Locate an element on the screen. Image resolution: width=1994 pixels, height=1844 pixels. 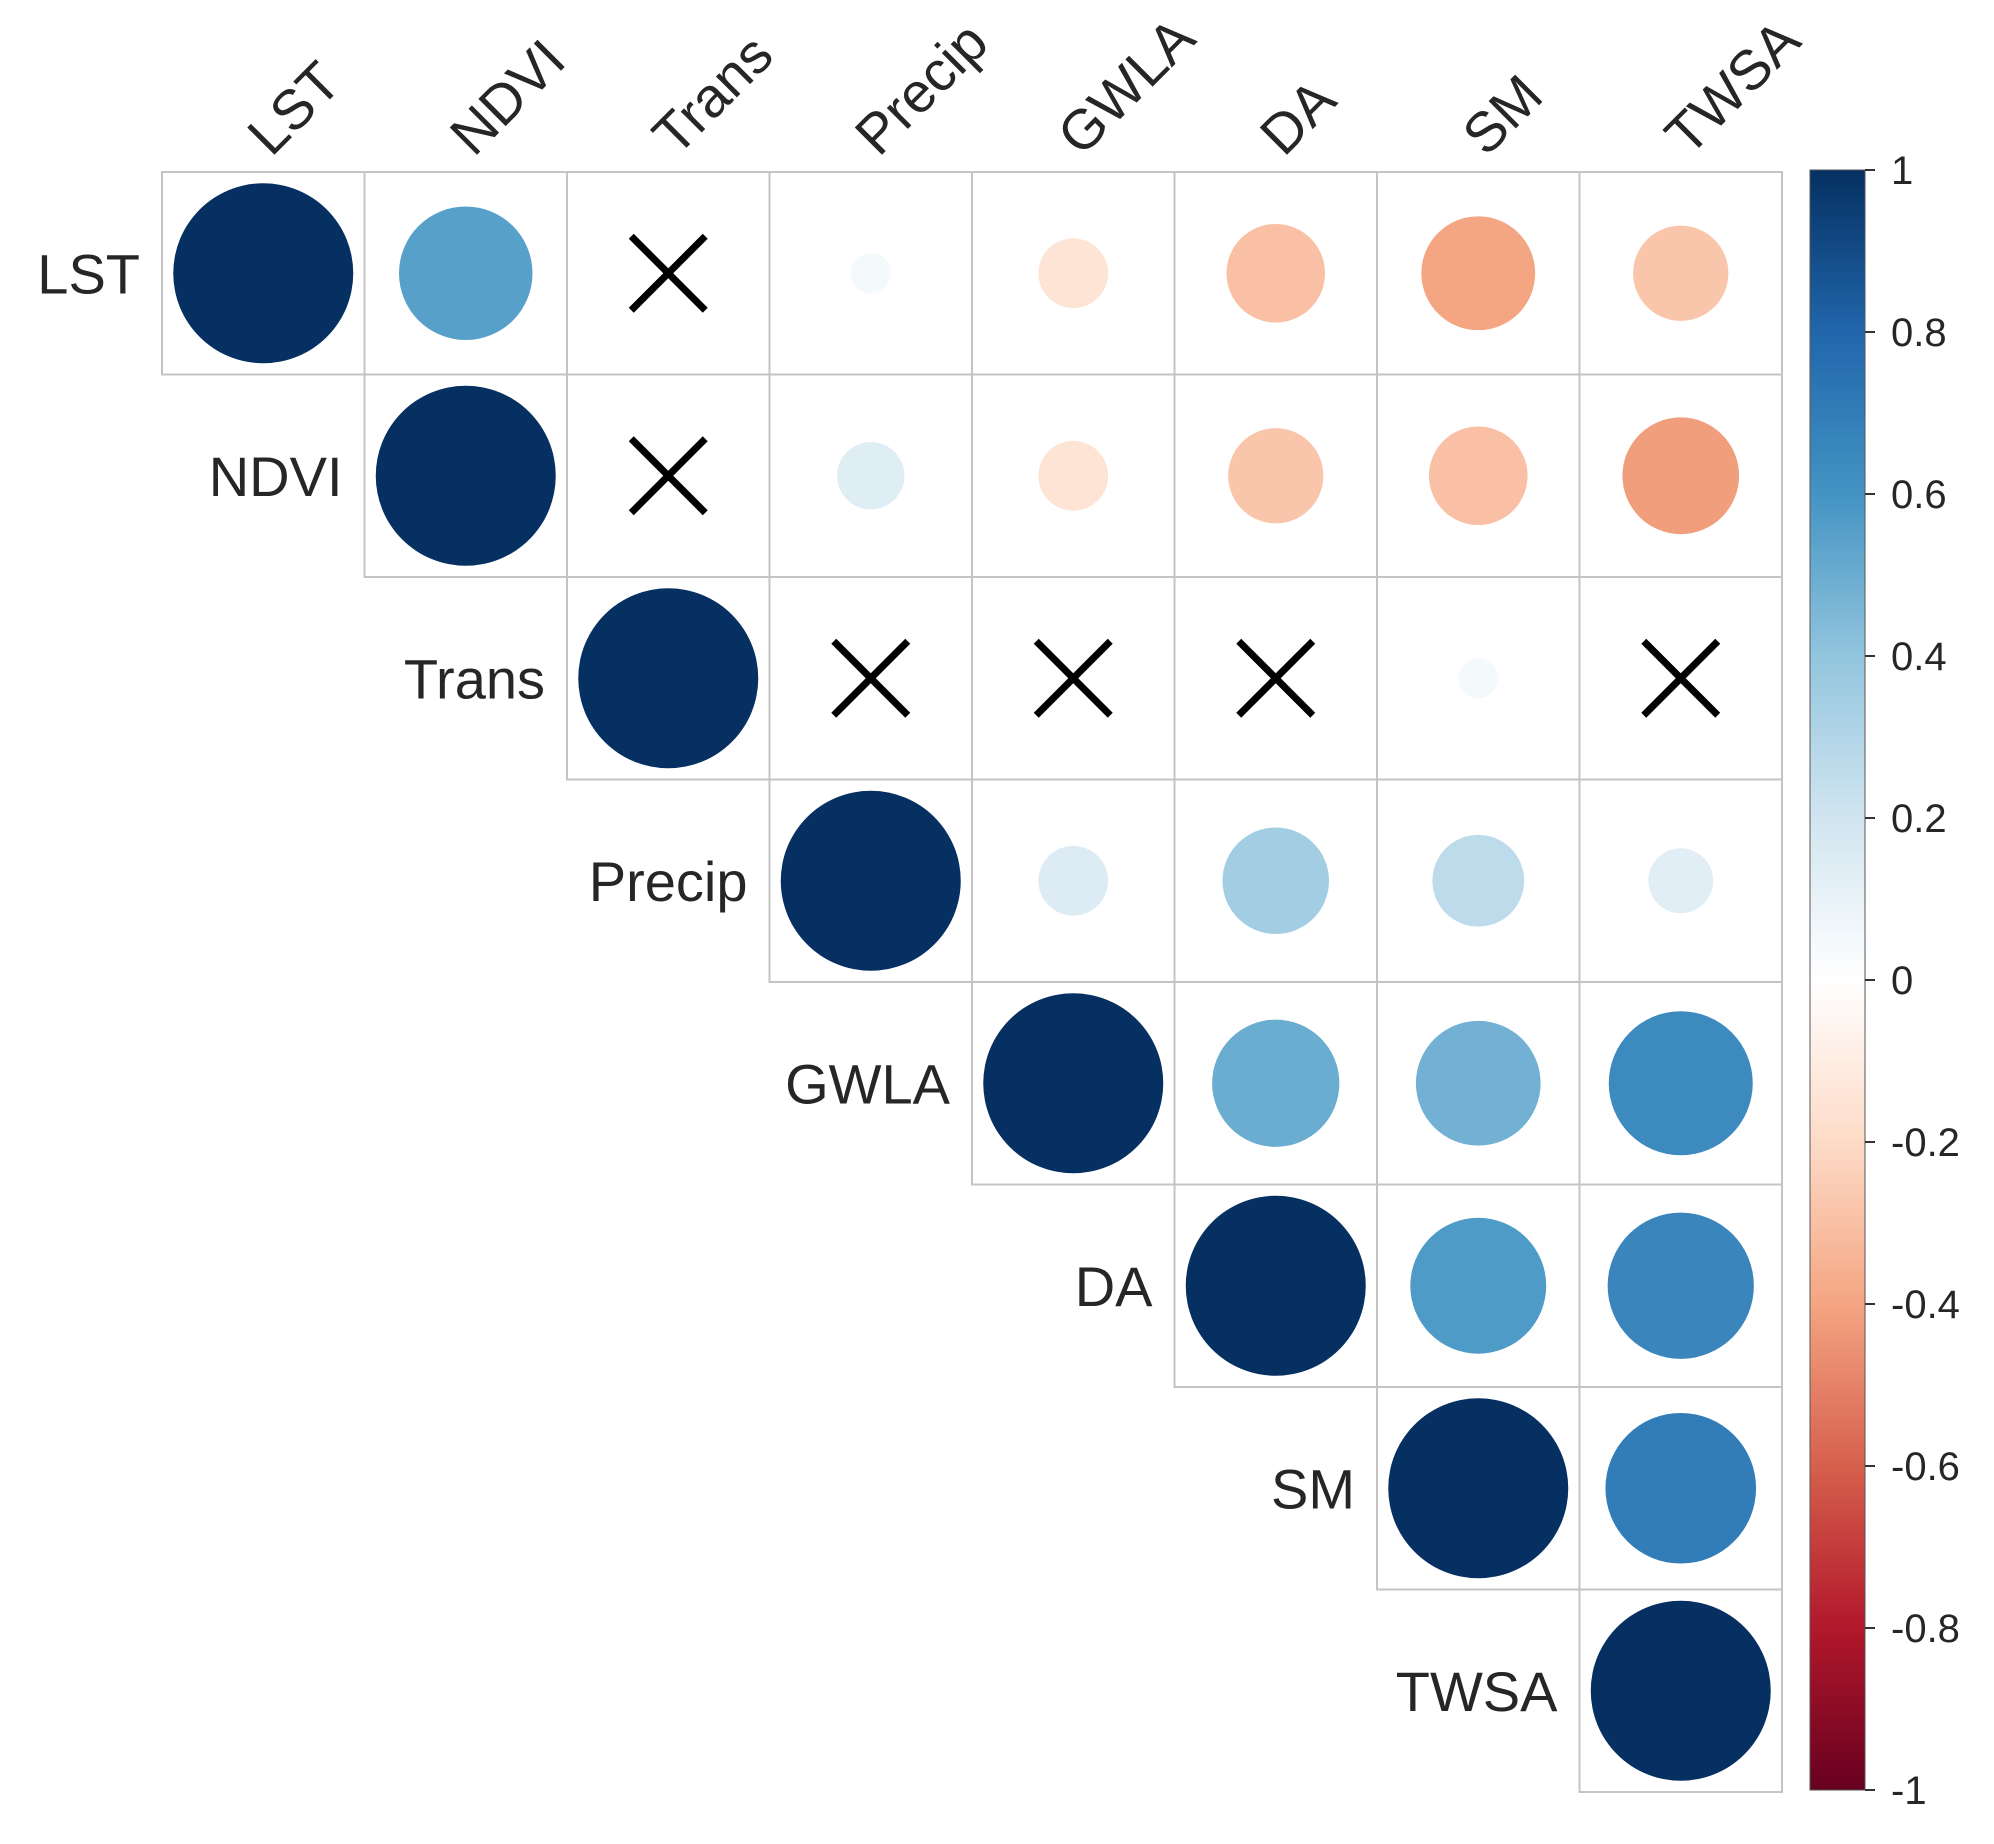
circle-LST-Precip is located at coordinates (870, 273).